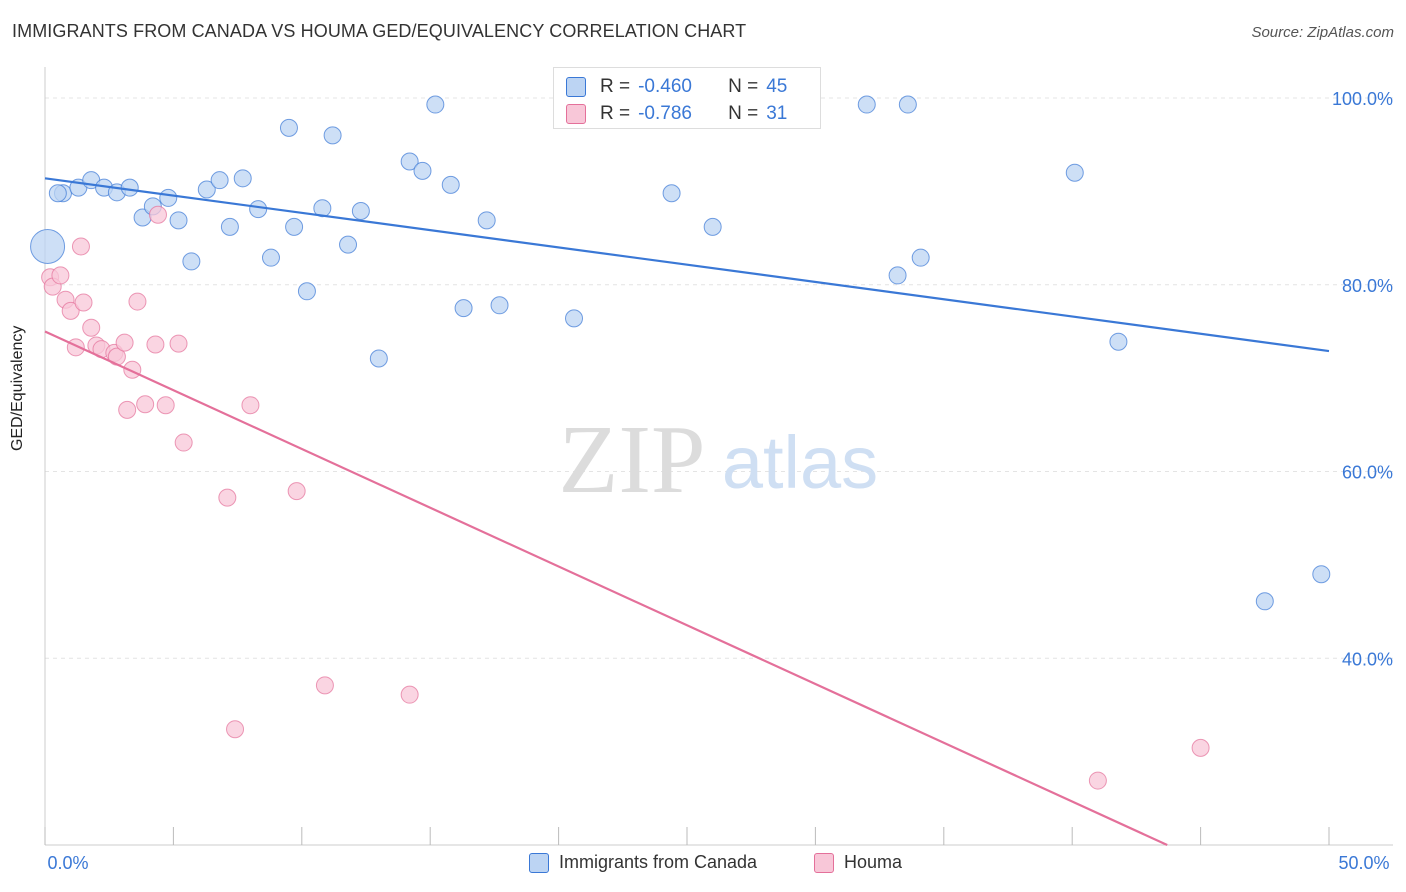 Image resolution: width=1406 pixels, height=892 pixels. Describe the element at coordinates (67, 863) in the screenshot. I see `x-tick-label-min: 0.0%` at that location.